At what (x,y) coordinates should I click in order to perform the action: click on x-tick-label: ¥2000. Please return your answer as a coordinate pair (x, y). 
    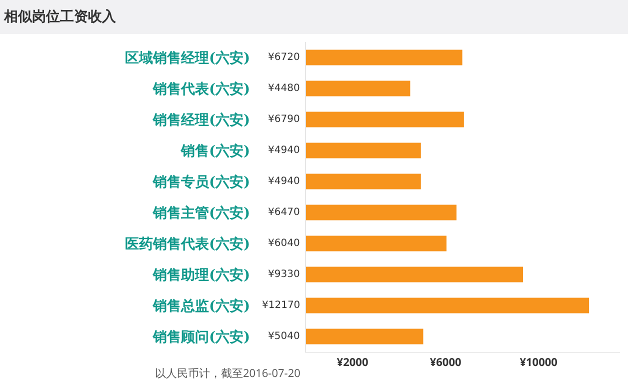
    Looking at the image, I should click on (352, 362).